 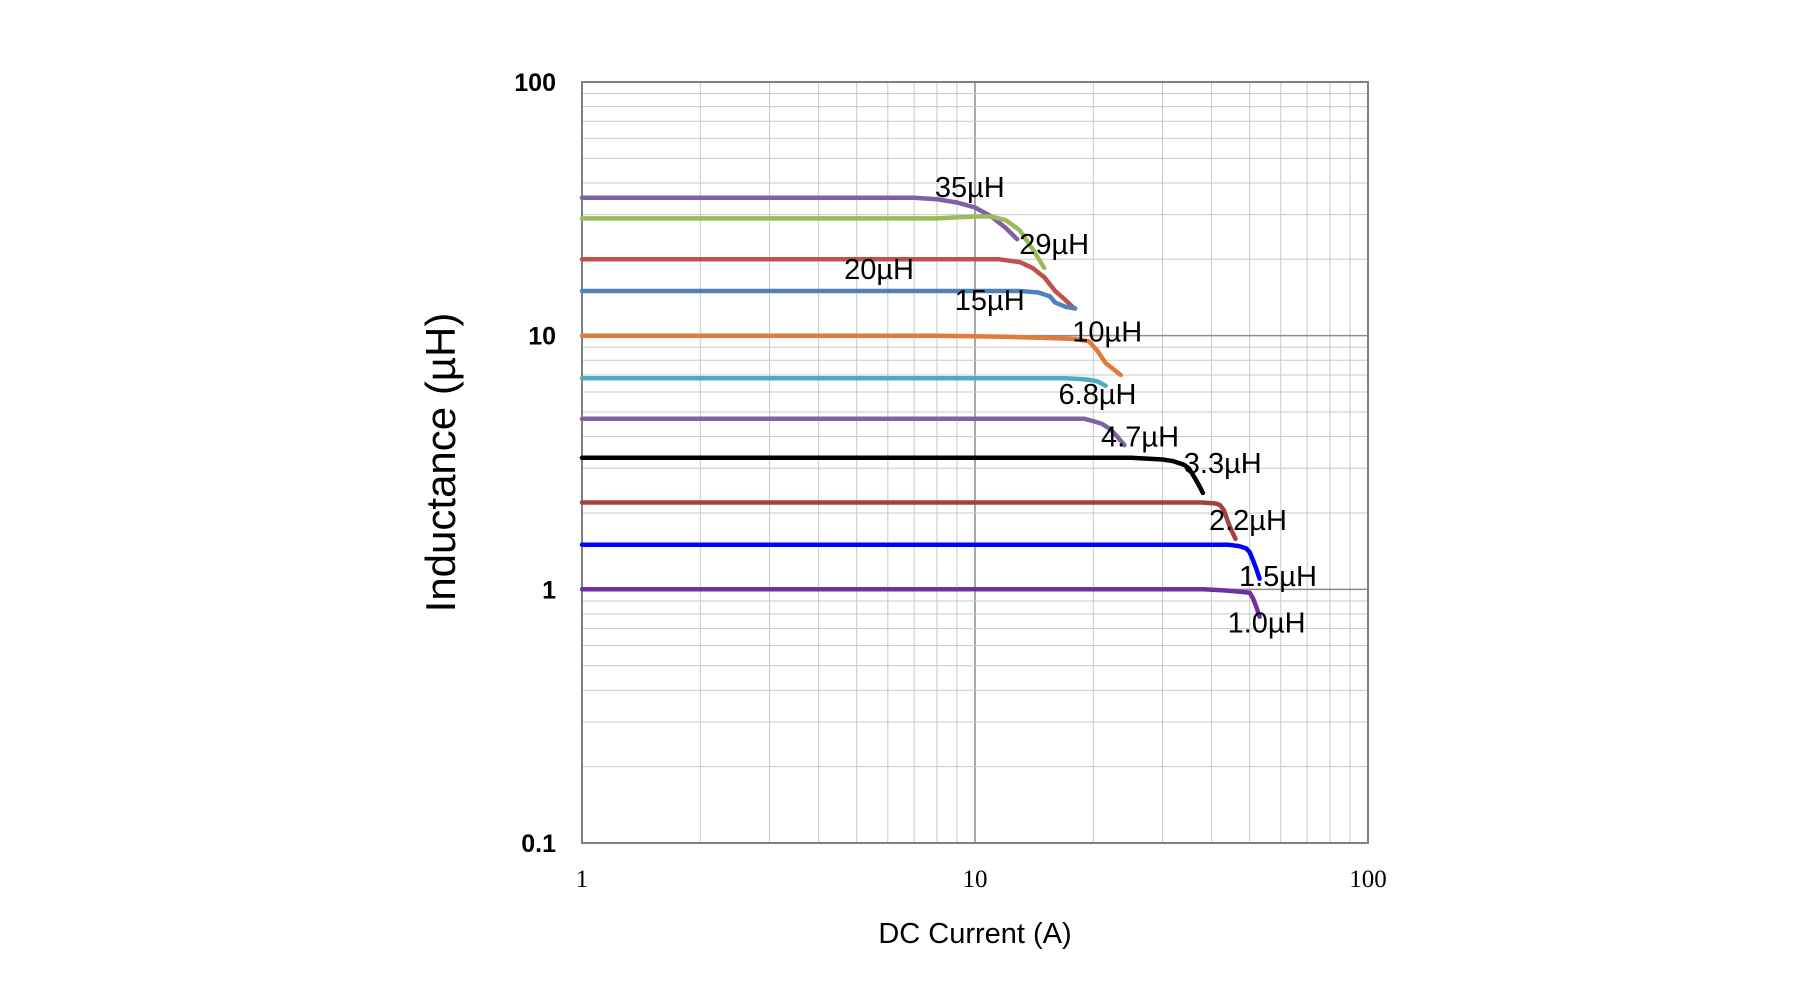 What do you see at coordinates (1098, 395) in the screenshot?
I see `series-label: 6.8µH` at bounding box center [1098, 395].